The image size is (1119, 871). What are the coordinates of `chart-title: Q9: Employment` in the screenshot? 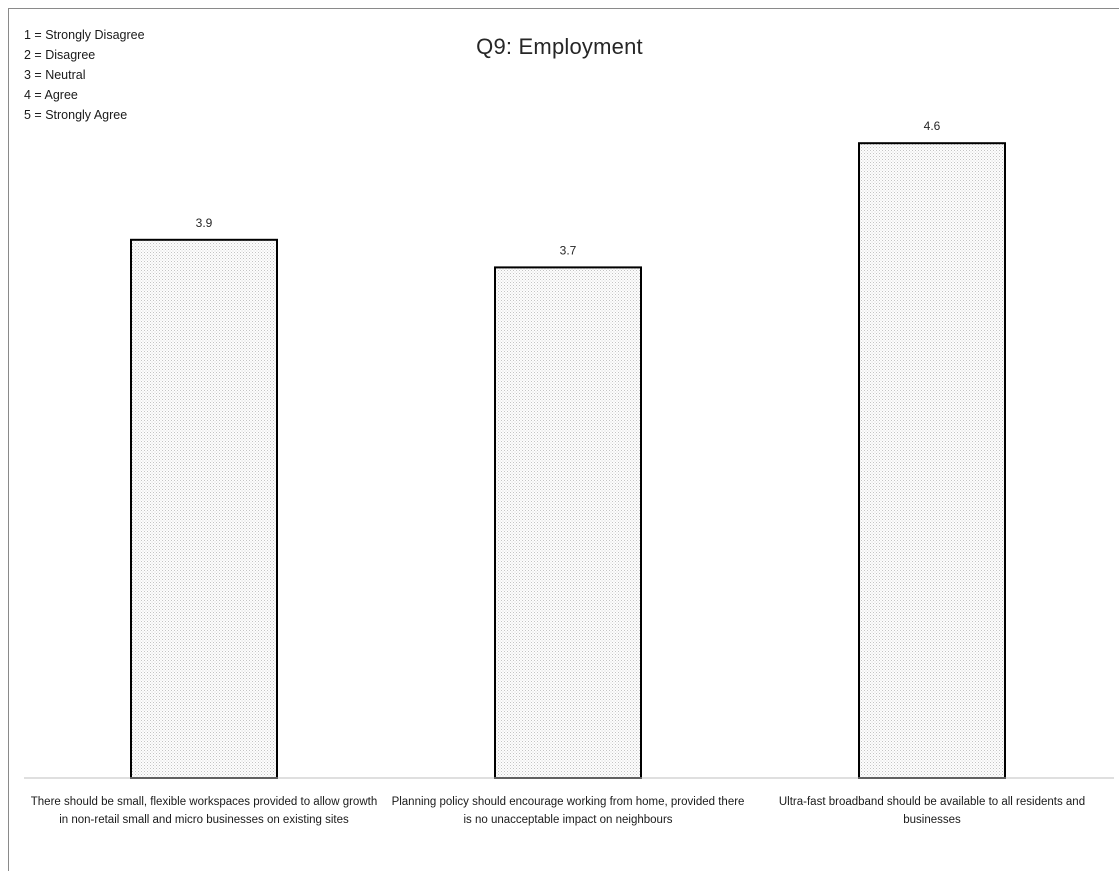 It's located at (559, 46).